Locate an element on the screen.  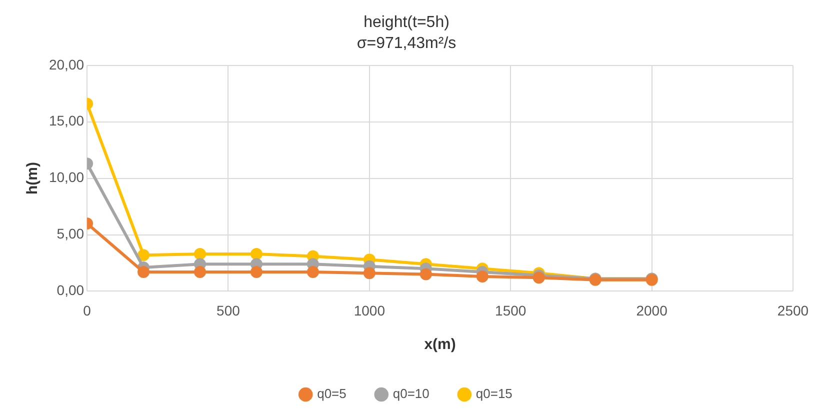
y-axis-title: h(m) is located at coordinates (33, 178).